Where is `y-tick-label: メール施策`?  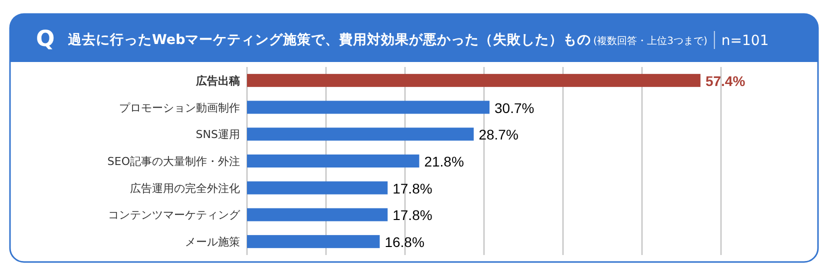 y-tick-label: メール施策 is located at coordinates (212, 242).